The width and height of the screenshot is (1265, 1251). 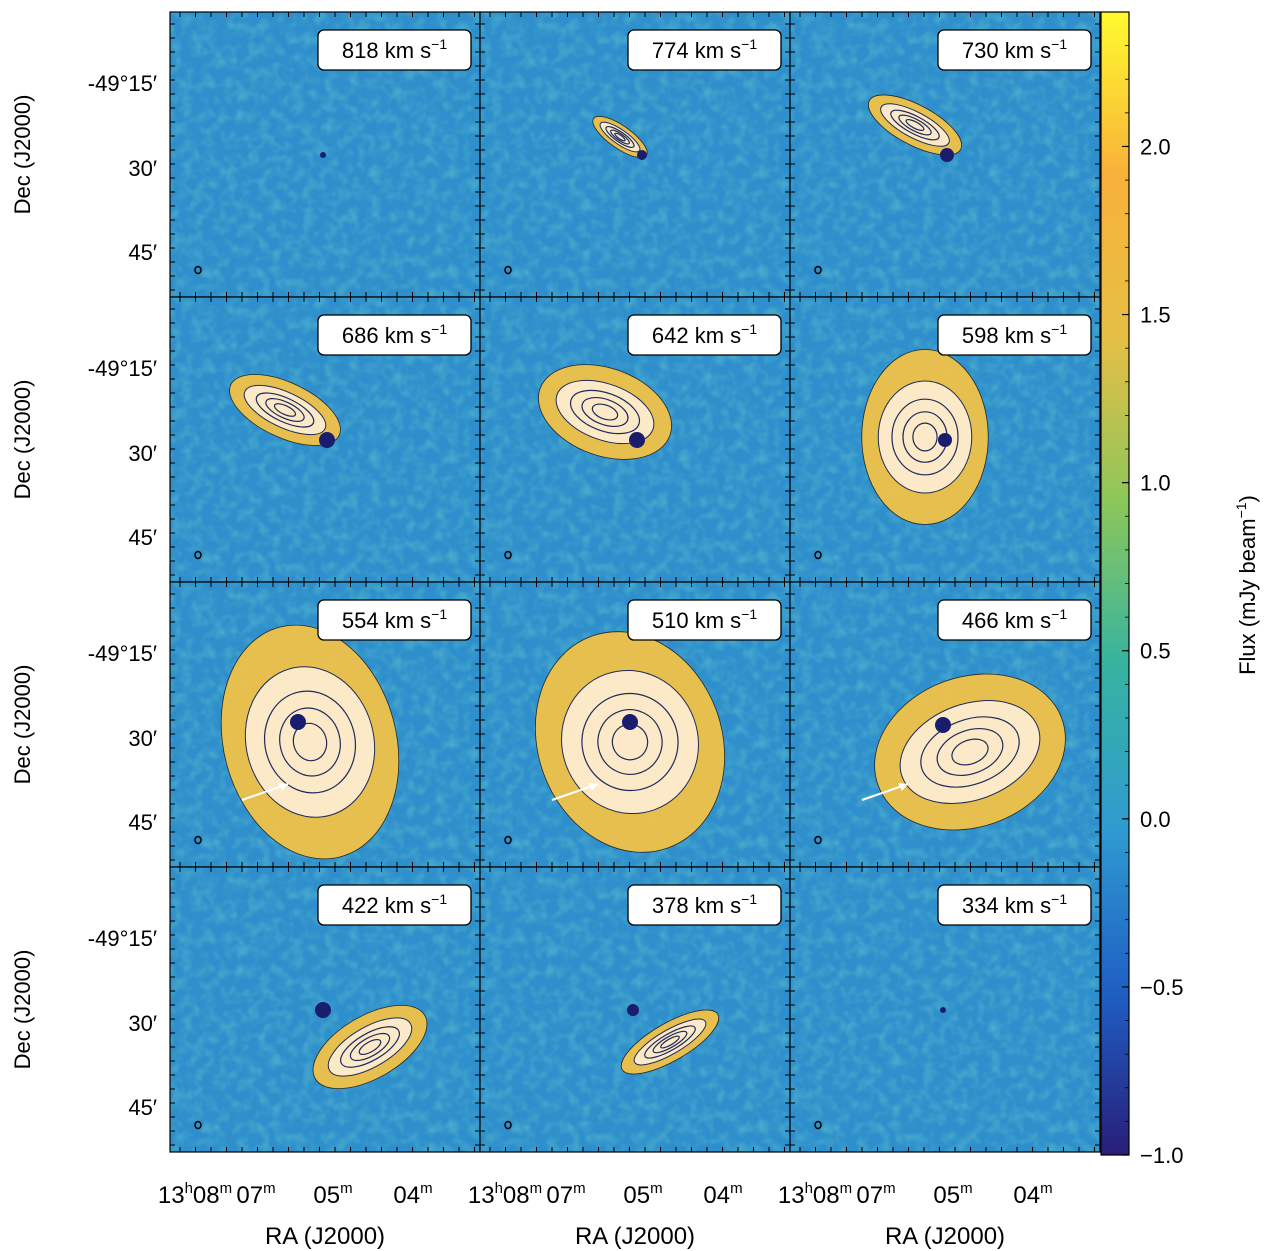 I want to click on channel-panel: 686 km s−1, so click(x=325, y=439).